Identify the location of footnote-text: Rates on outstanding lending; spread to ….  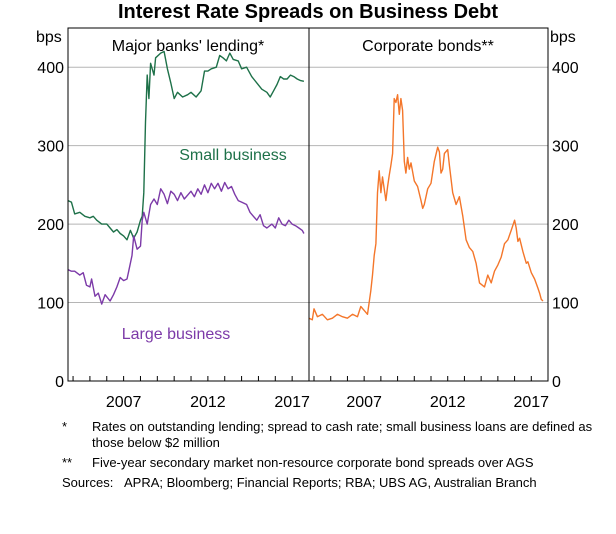
(342, 434).